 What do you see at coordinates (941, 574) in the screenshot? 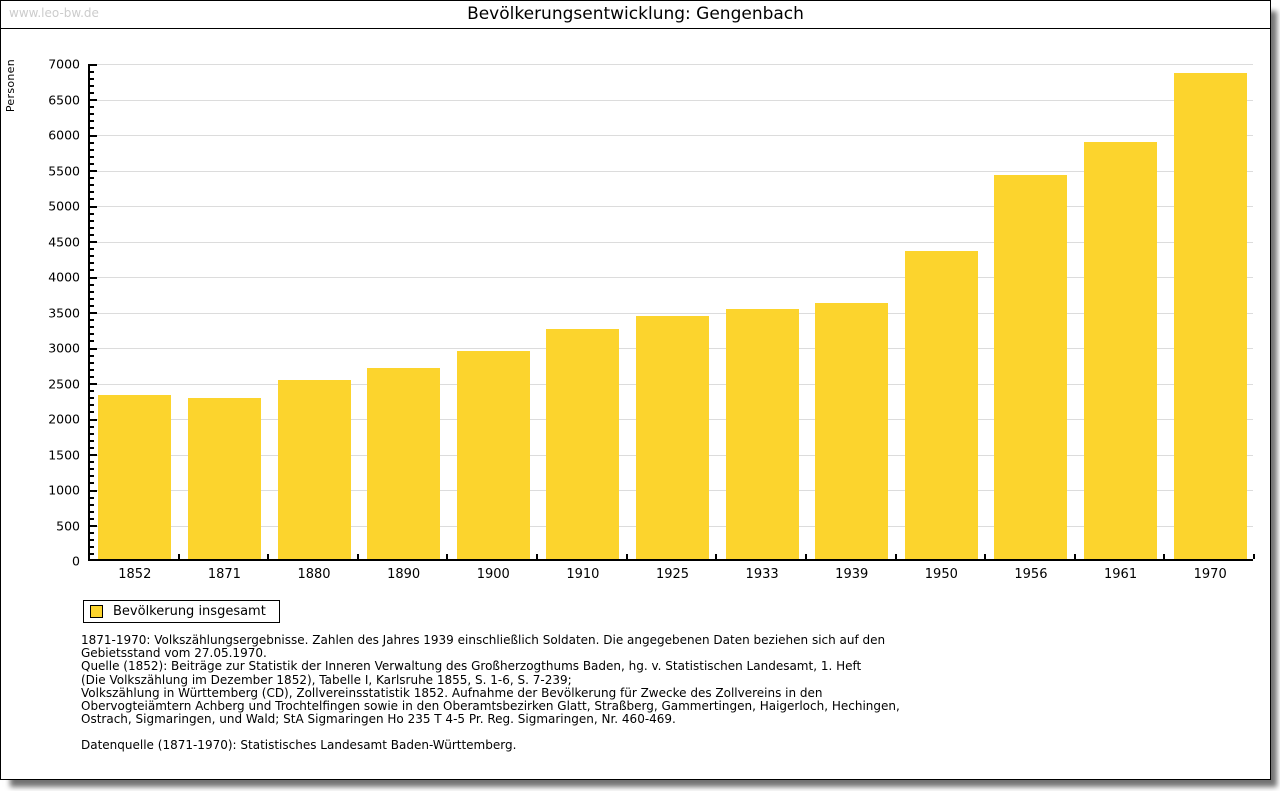
I see `x-tick-label: 1950` at bounding box center [941, 574].